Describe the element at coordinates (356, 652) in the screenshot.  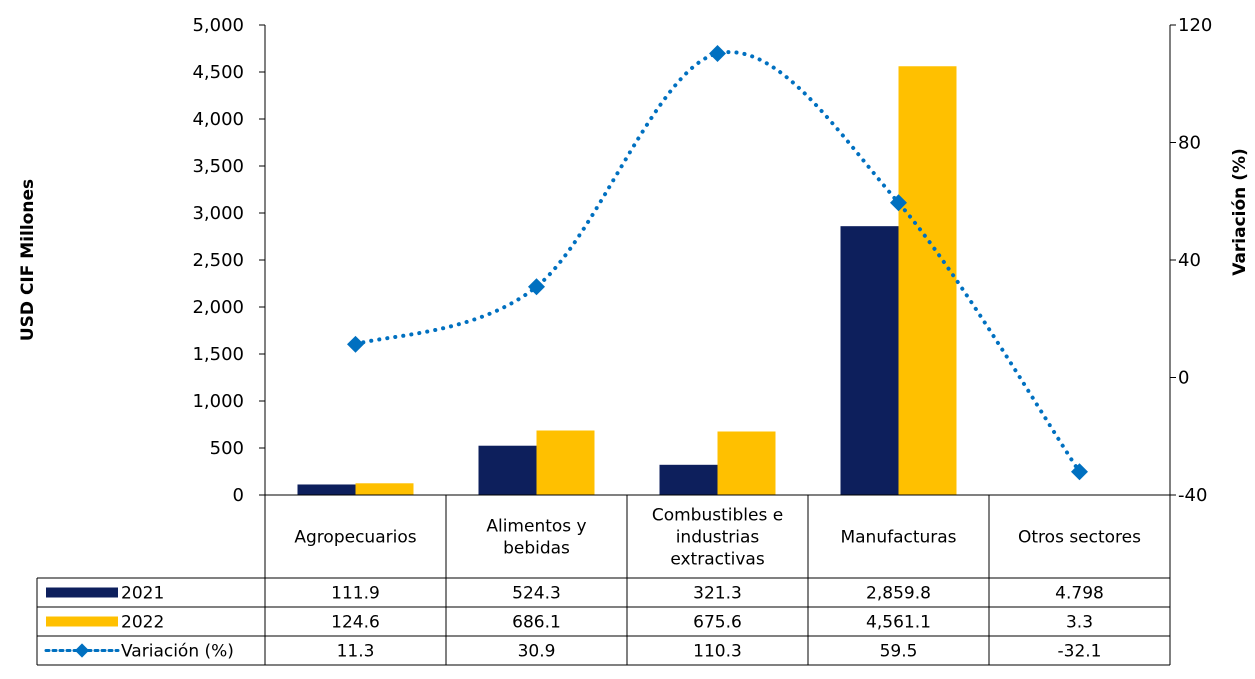
I see `table-cell-value: 11.3` at that location.